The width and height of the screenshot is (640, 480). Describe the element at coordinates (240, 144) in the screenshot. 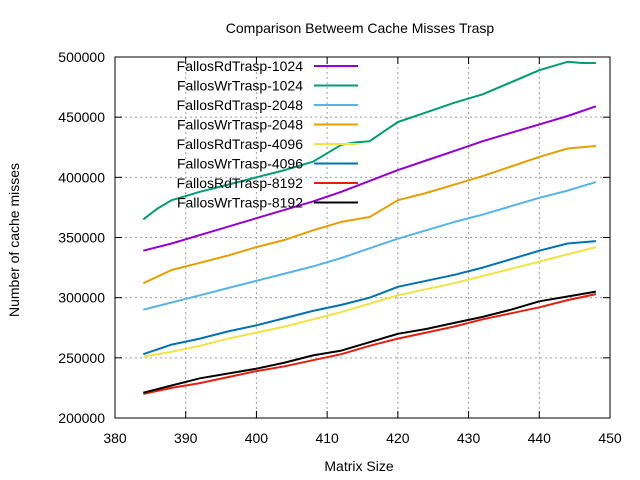

I see `legend-label: FallosRdTrasp-4096` at that location.